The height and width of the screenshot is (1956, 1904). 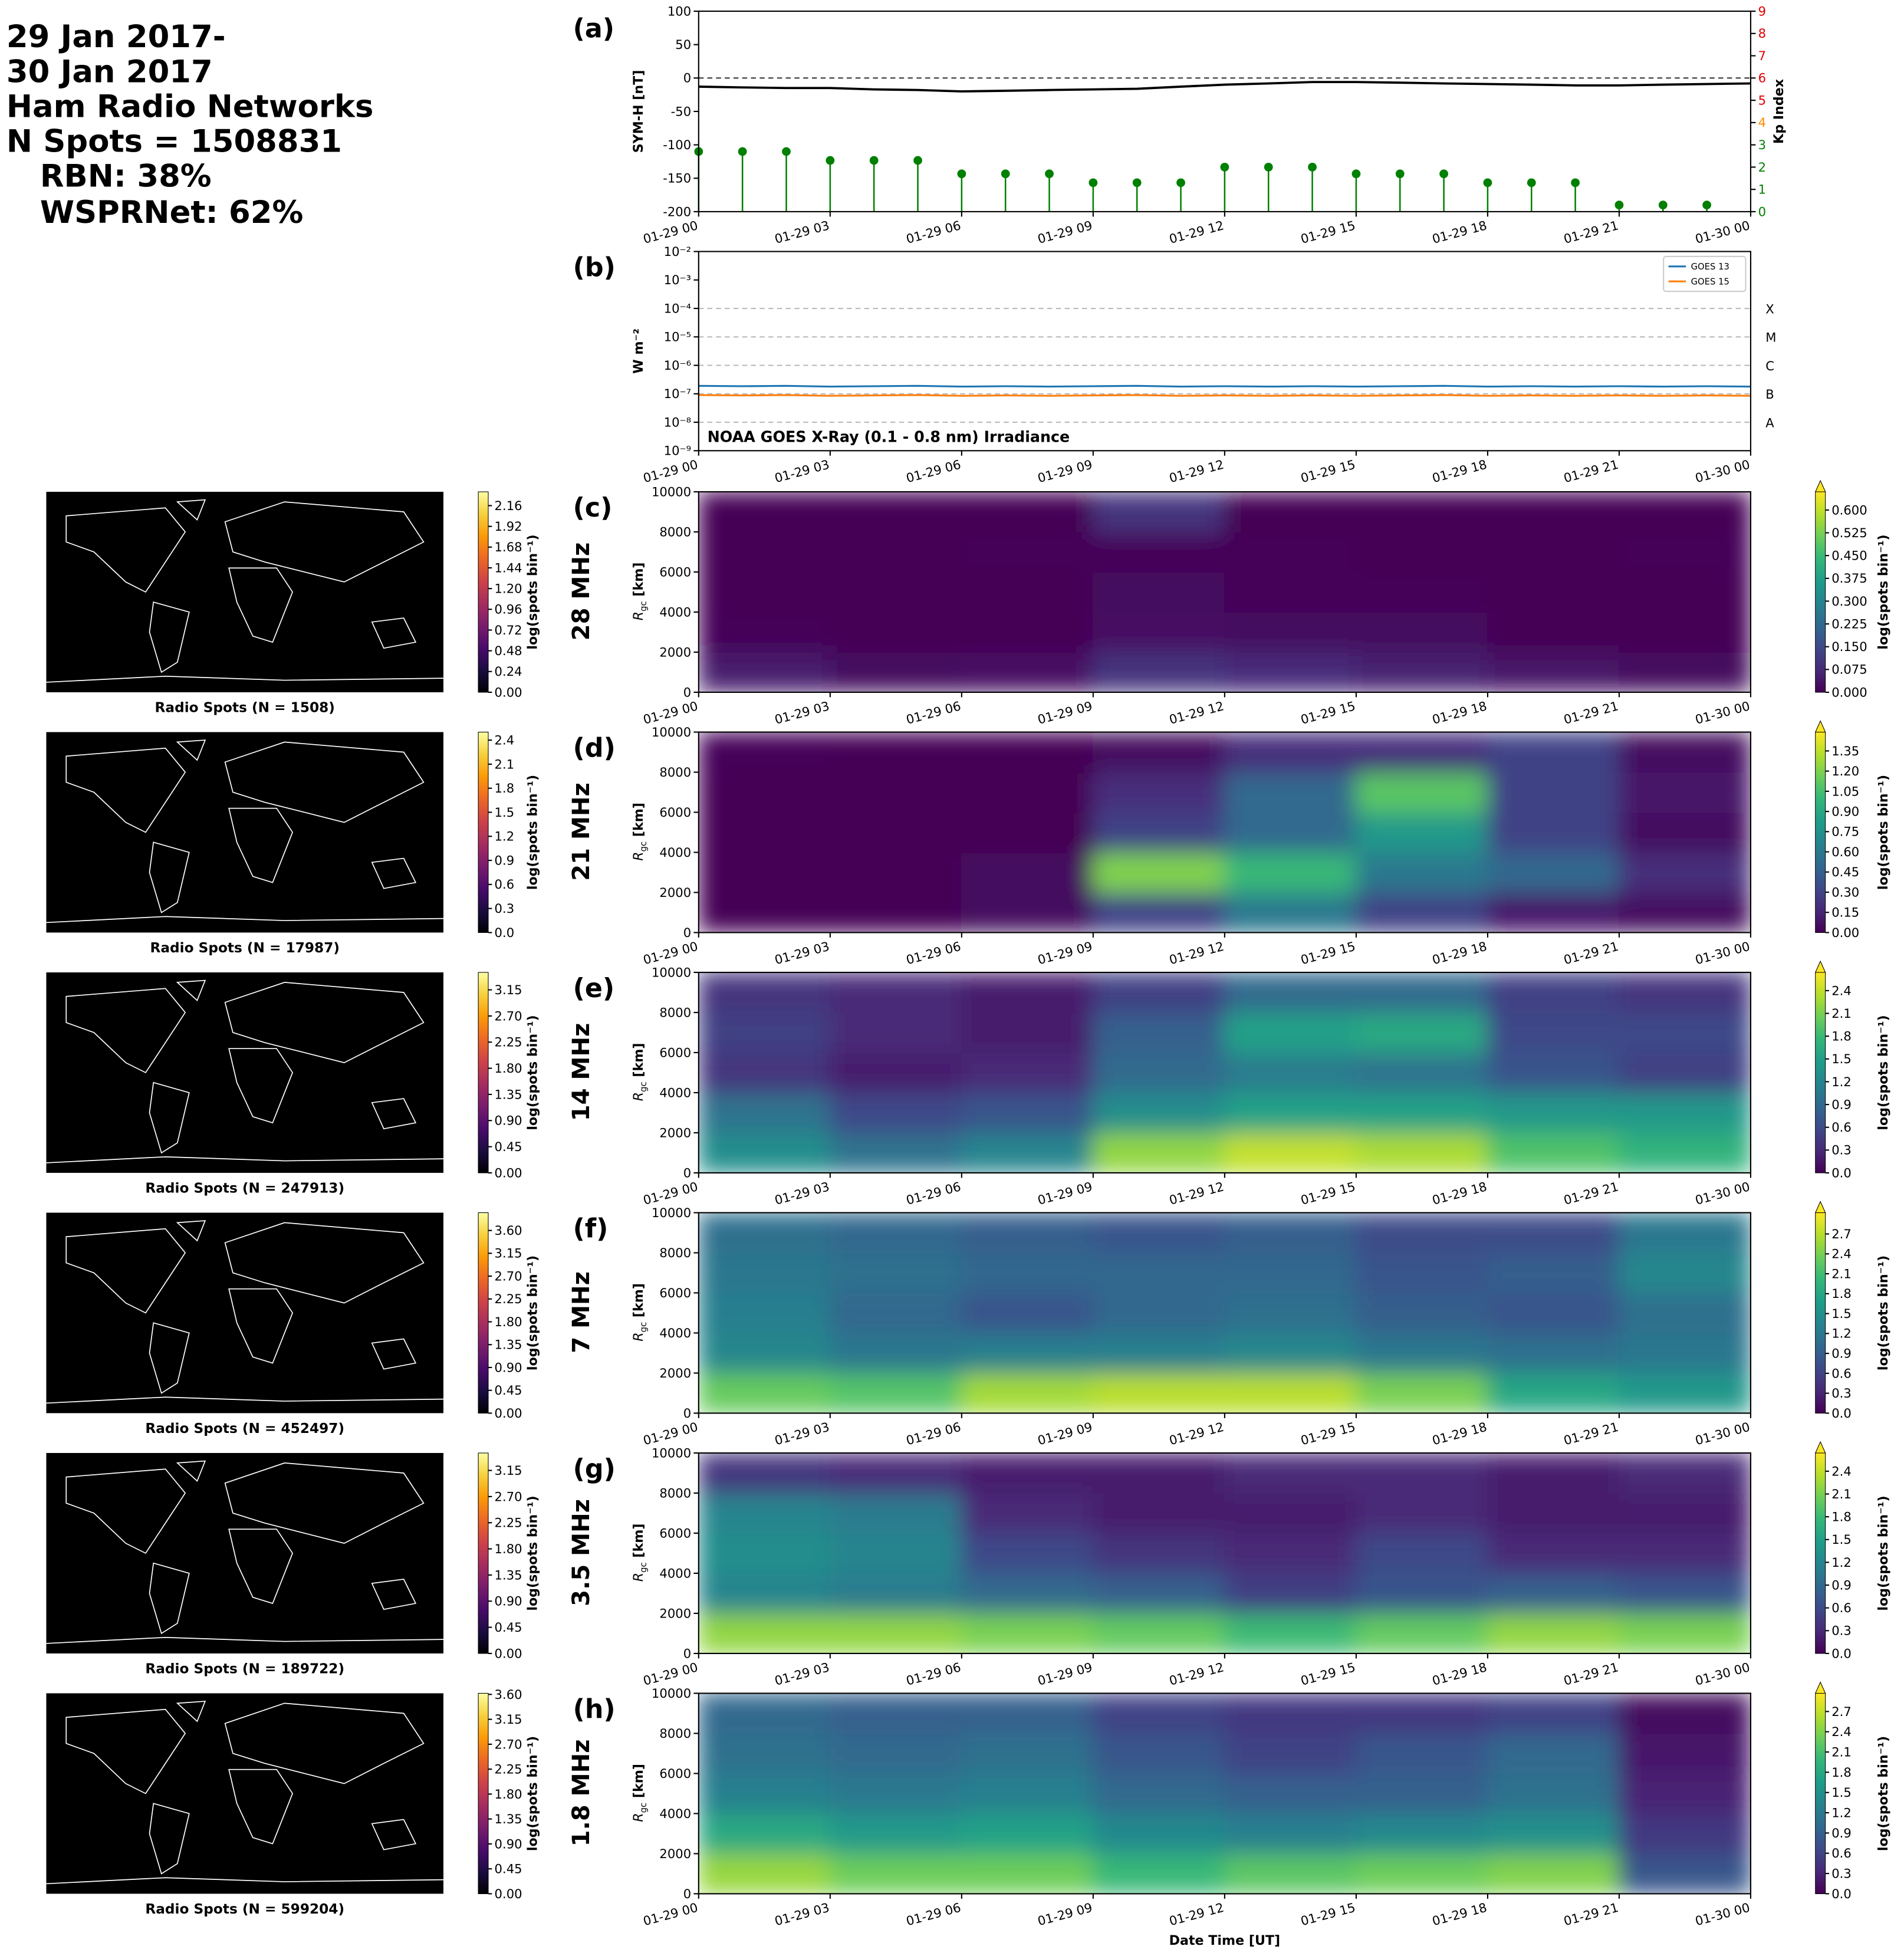 I want to click on heatmap-blur, so click(x=1225, y=1552).